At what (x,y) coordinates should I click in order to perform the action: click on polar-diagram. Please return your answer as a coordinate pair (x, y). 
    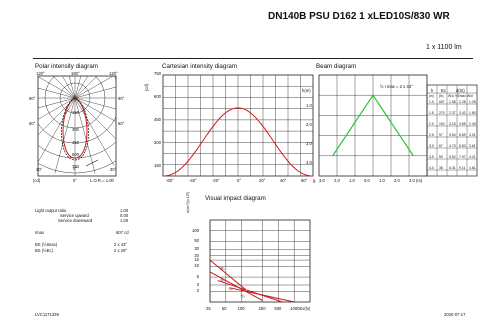
    Looking at the image, I should click on (77, 126).